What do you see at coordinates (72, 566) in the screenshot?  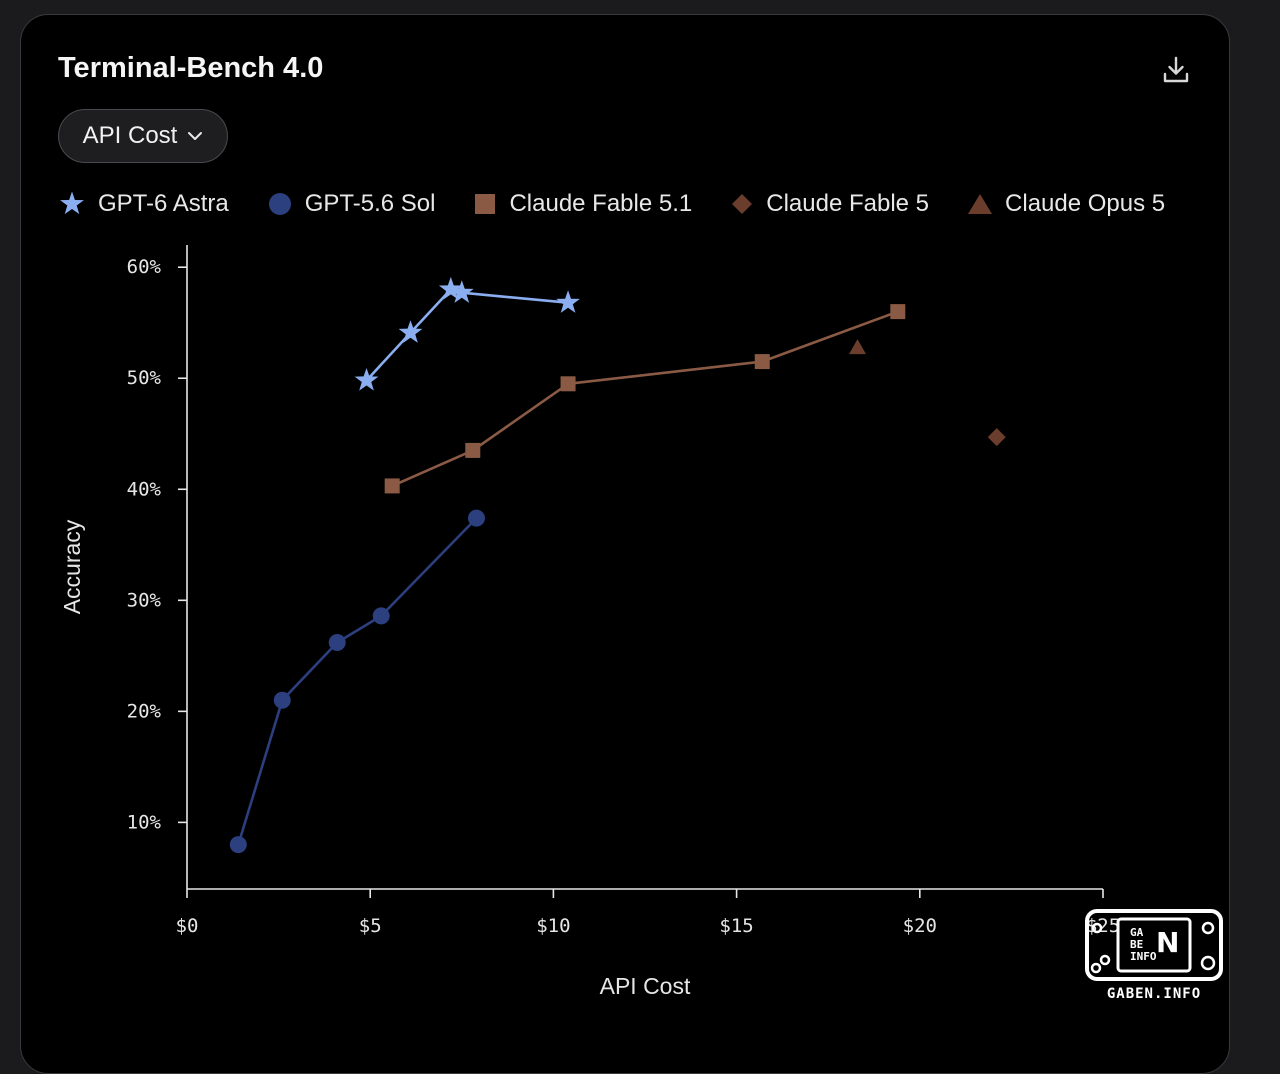 I see `y-axis-title: Accuracy` at bounding box center [72, 566].